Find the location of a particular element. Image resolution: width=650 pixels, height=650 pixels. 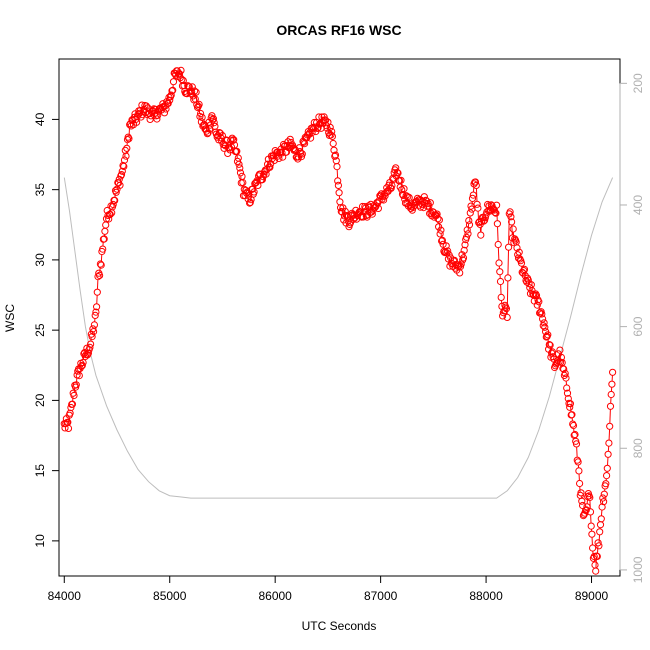

y-tick-label: 15 is located at coordinates (40, 471).